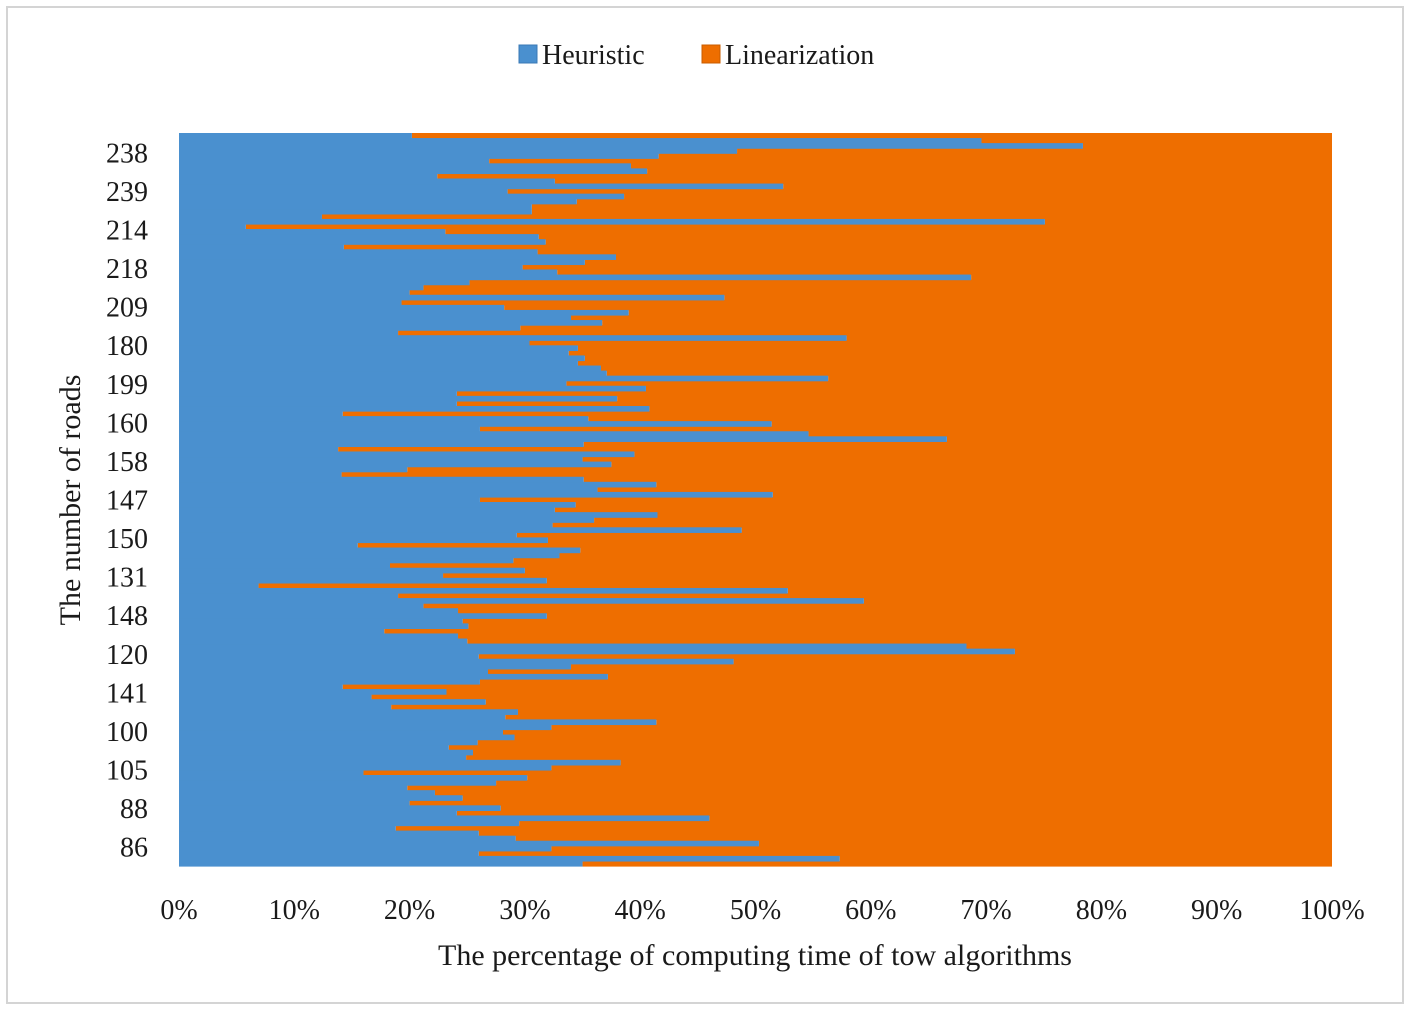 The width and height of the screenshot is (1410, 1012). What do you see at coordinates (127, 655) in the screenshot?
I see `y-tick-label: 120` at bounding box center [127, 655].